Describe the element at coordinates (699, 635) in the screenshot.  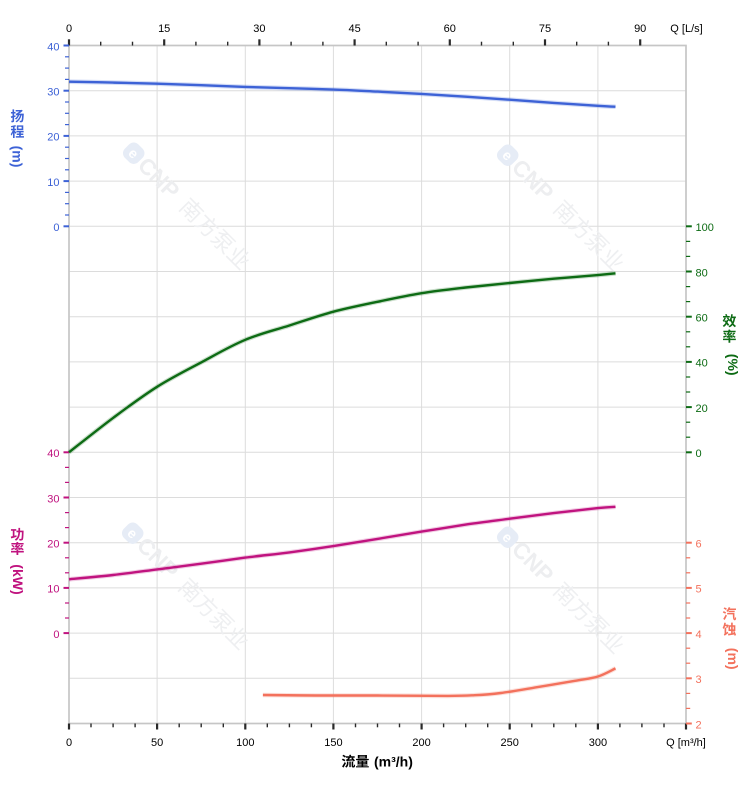
I see `svg-text: 4` at that location.